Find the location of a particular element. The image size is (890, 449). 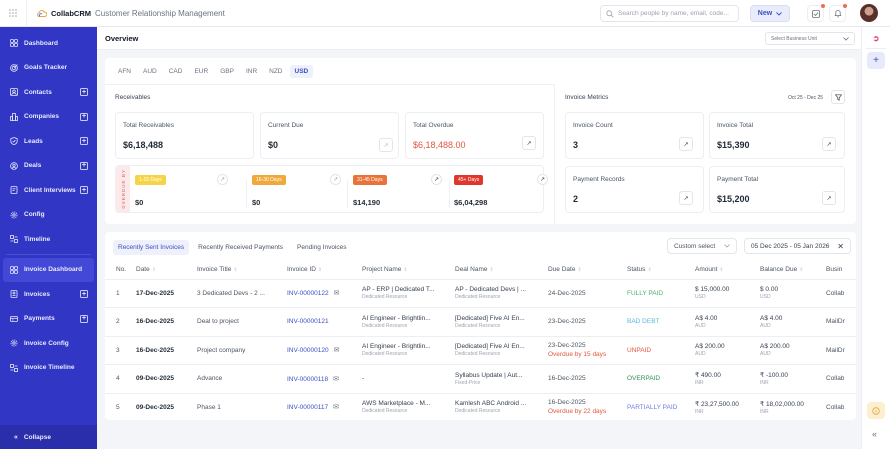

currency-tab-aud: AUD is located at coordinates (150, 71).